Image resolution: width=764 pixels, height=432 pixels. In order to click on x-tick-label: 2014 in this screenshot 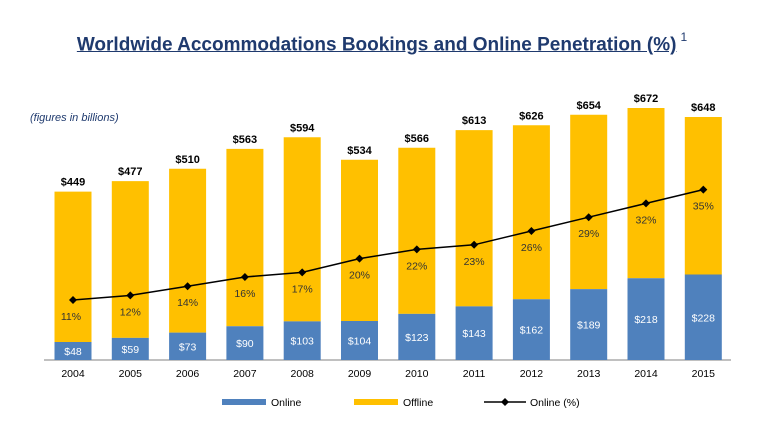, I will do `click(646, 374)`.